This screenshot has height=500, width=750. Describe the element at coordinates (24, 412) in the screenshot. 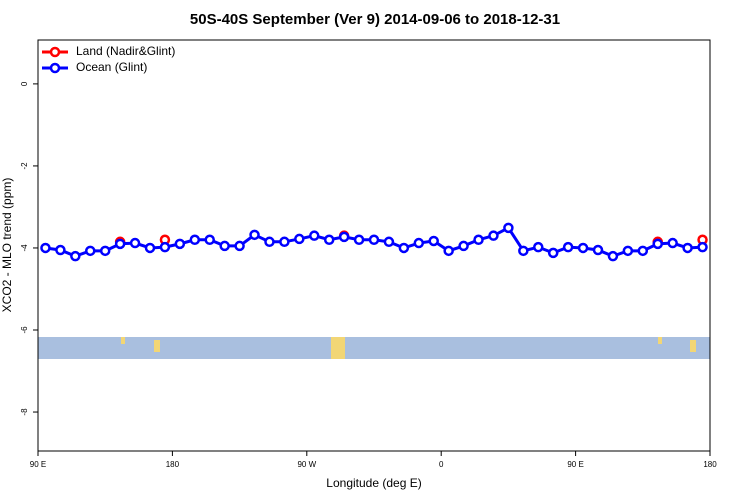

I see `y-tick-label: -8` at that location.